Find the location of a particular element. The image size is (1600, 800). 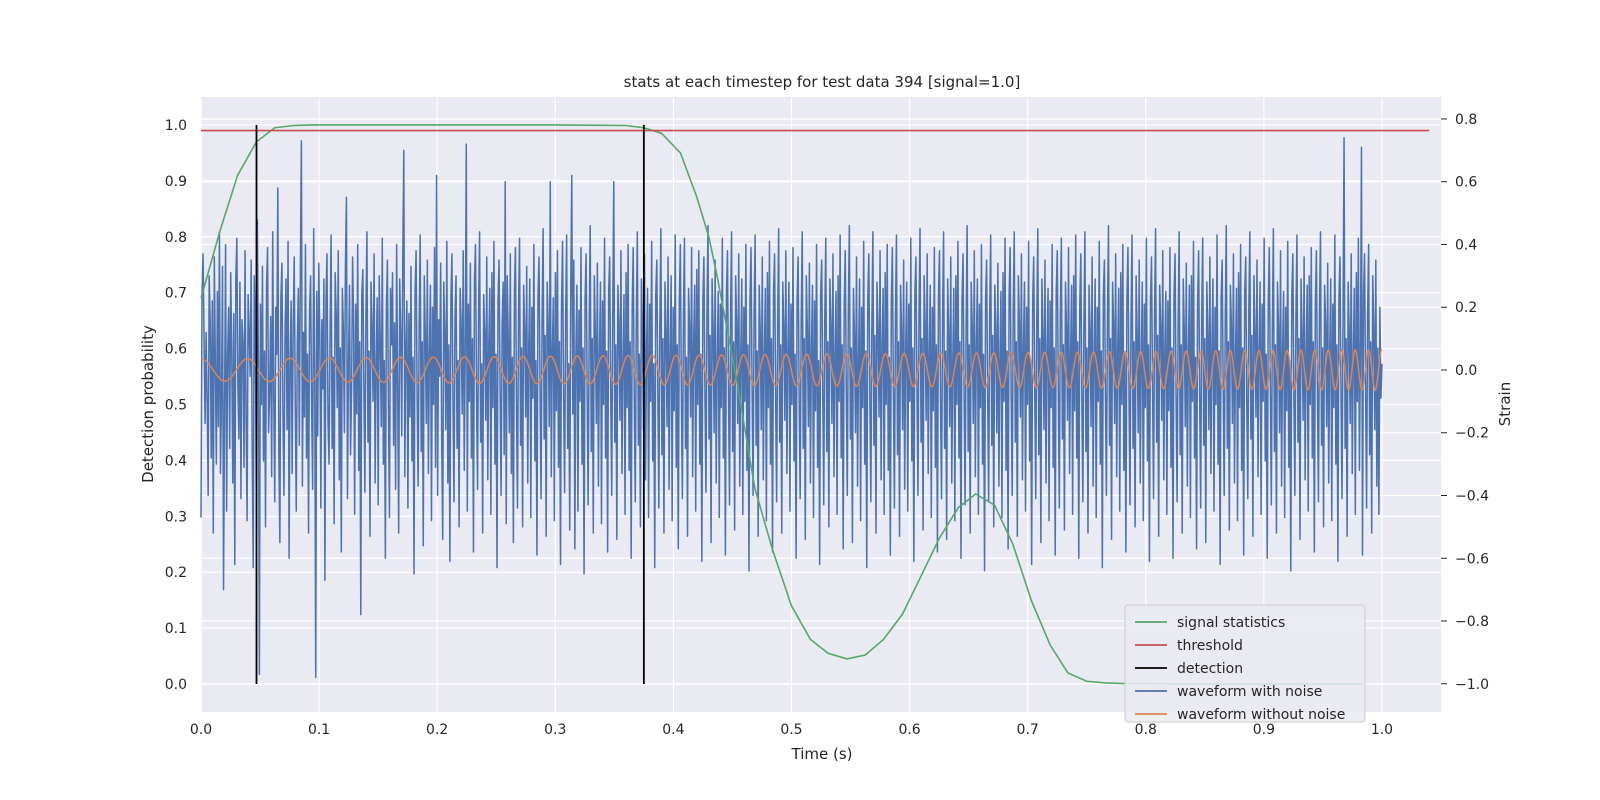

right-y-tick-label: −1.0 is located at coordinates (1472, 685).